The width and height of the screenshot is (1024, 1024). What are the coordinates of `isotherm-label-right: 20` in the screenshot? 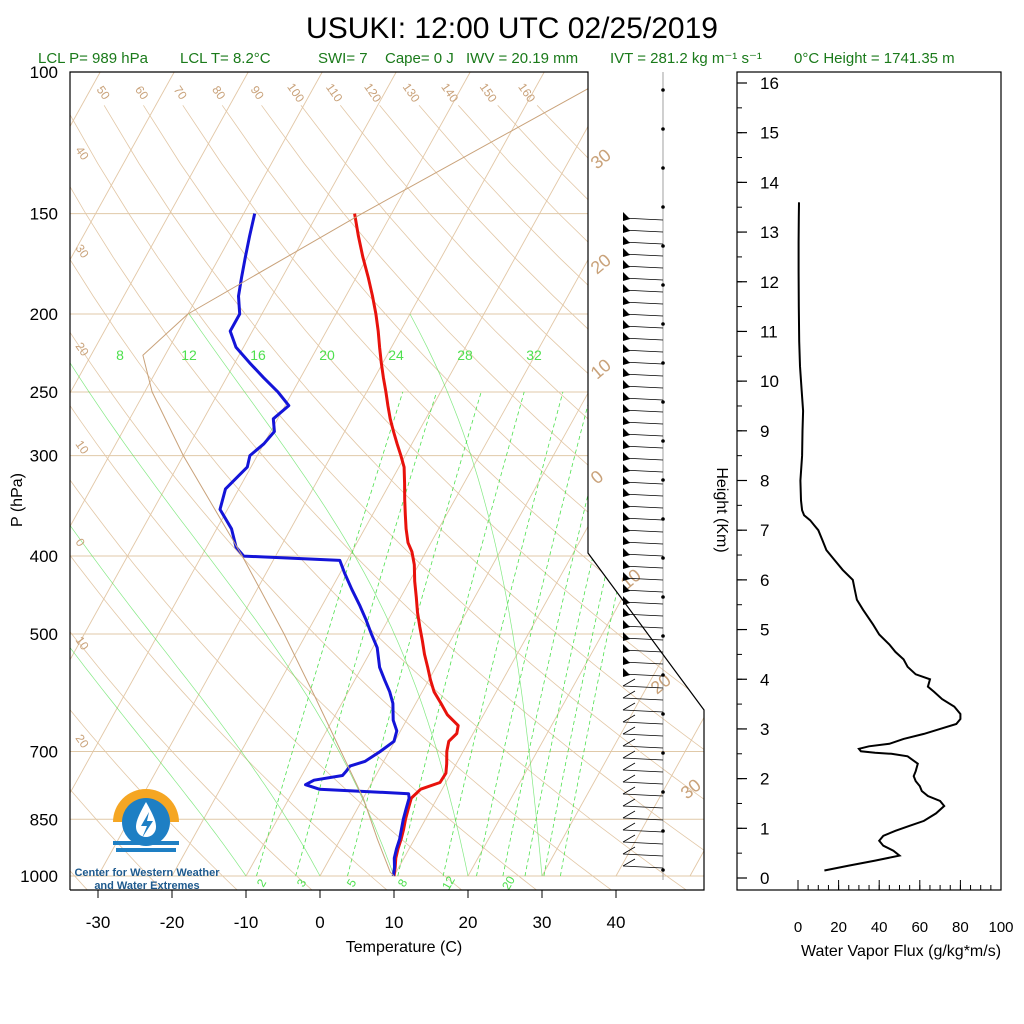 It's located at (601, 264).